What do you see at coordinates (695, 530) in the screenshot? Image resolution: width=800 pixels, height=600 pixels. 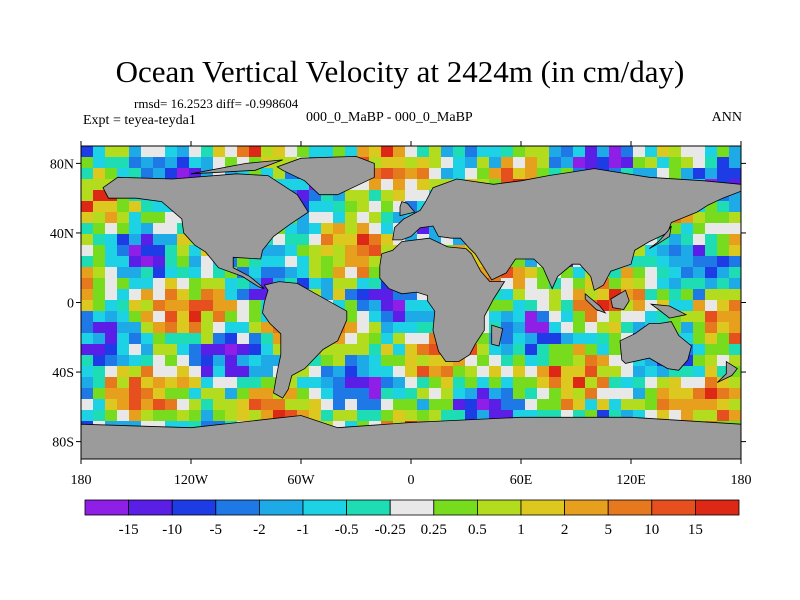 I see `colorbar-label: 15` at bounding box center [695, 530].